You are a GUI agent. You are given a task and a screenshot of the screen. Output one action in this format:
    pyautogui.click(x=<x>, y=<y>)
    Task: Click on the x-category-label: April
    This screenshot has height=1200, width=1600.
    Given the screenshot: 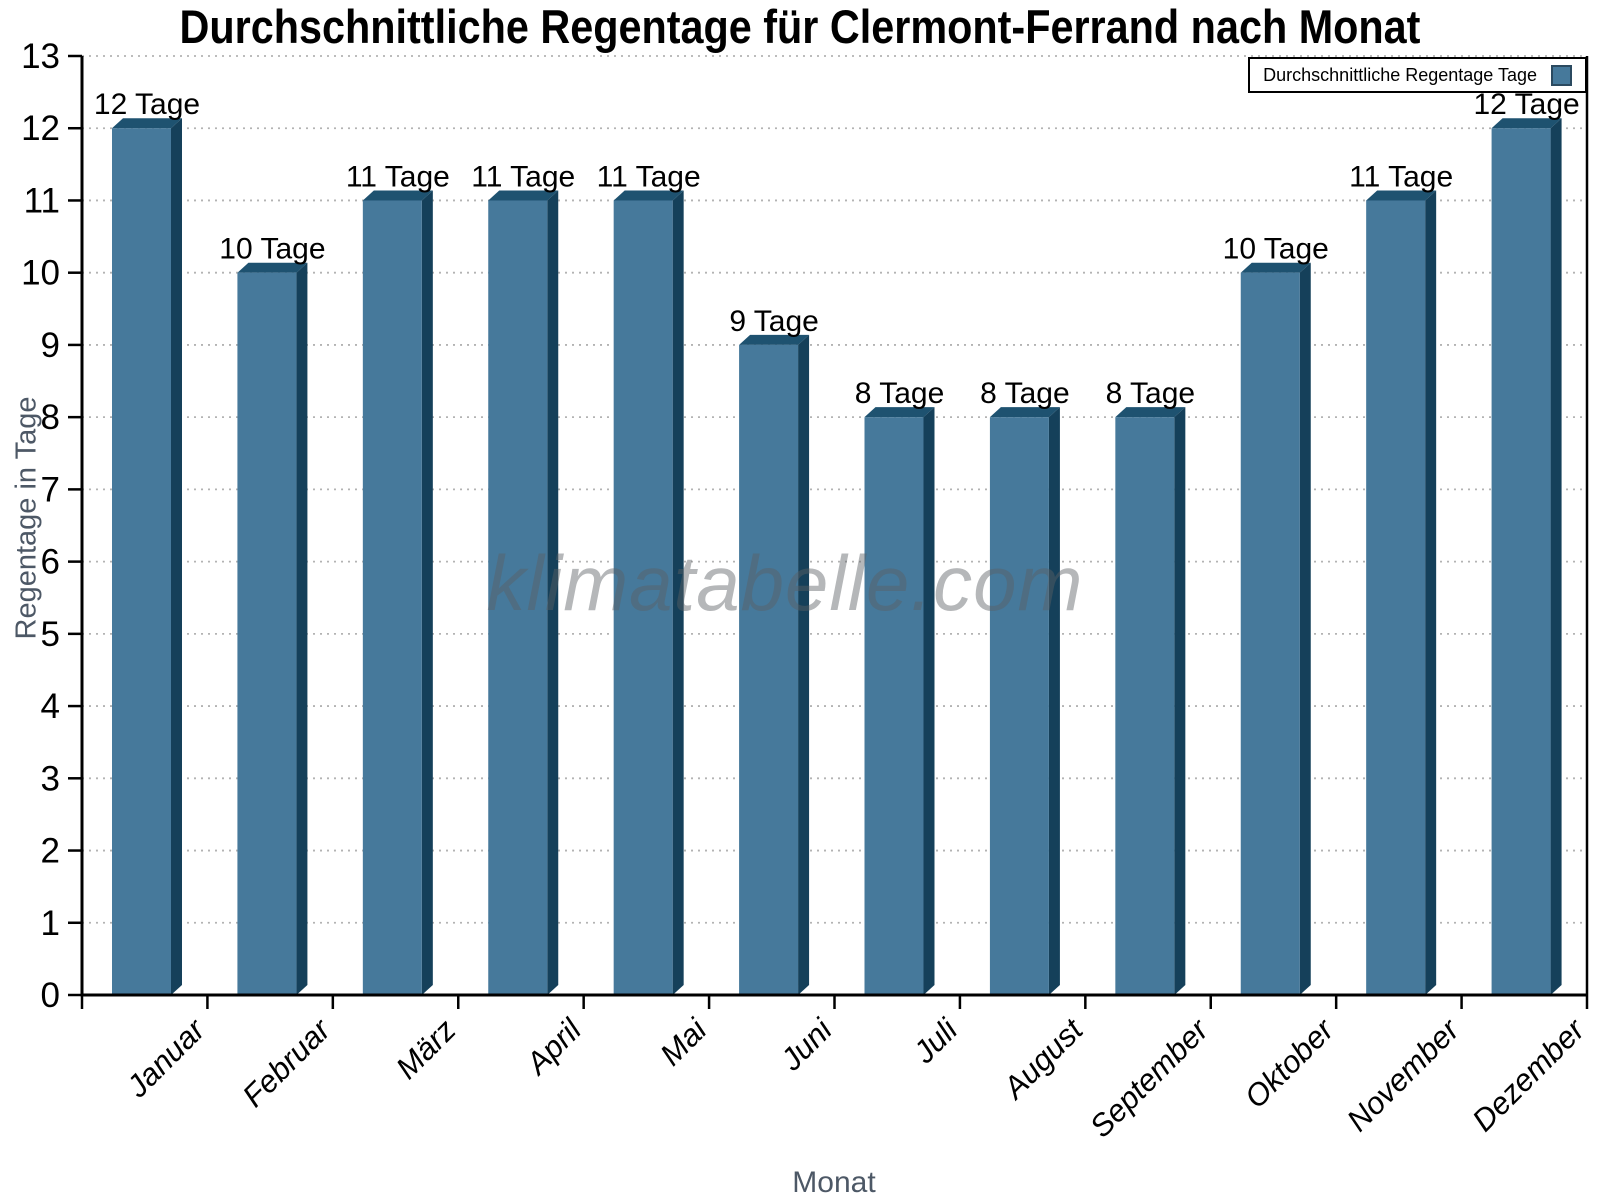 What is the action you would take?
    pyautogui.click(x=553, y=1046)
    